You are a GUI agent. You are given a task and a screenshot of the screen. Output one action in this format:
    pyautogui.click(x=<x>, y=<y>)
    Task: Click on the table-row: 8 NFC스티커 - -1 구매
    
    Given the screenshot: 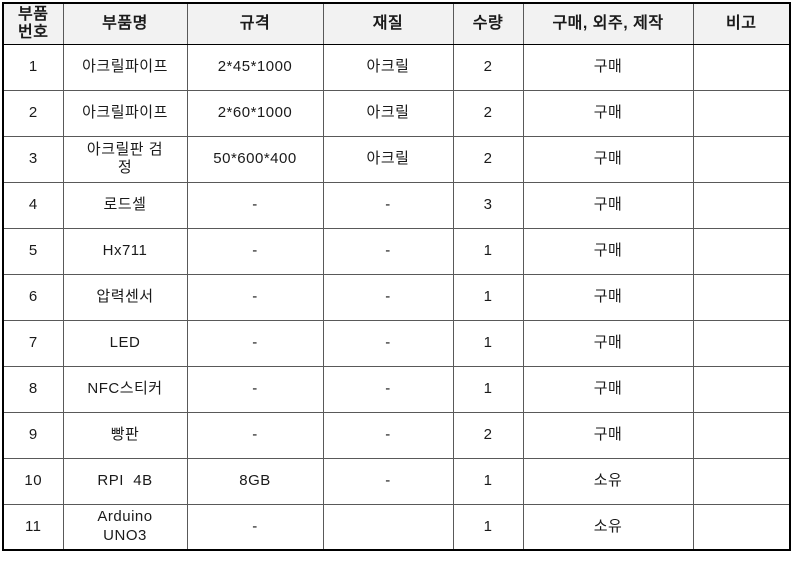 What is the action you would take?
    pyautogui.click(x=396, y=389)
    